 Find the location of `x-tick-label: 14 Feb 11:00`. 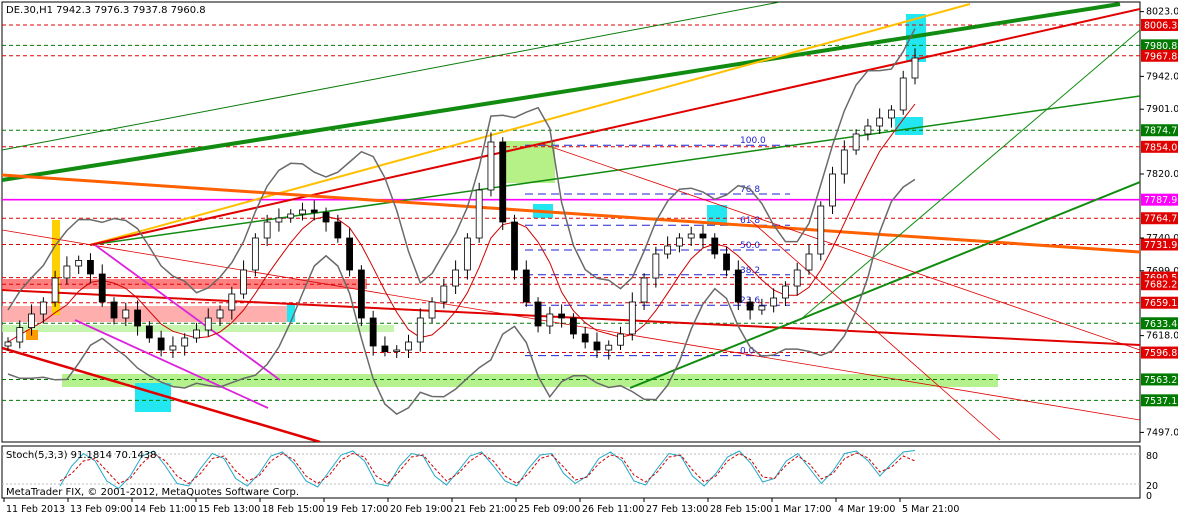

x-tick-label: 14 Feb 11:00 is located at coordinates (165, 509).